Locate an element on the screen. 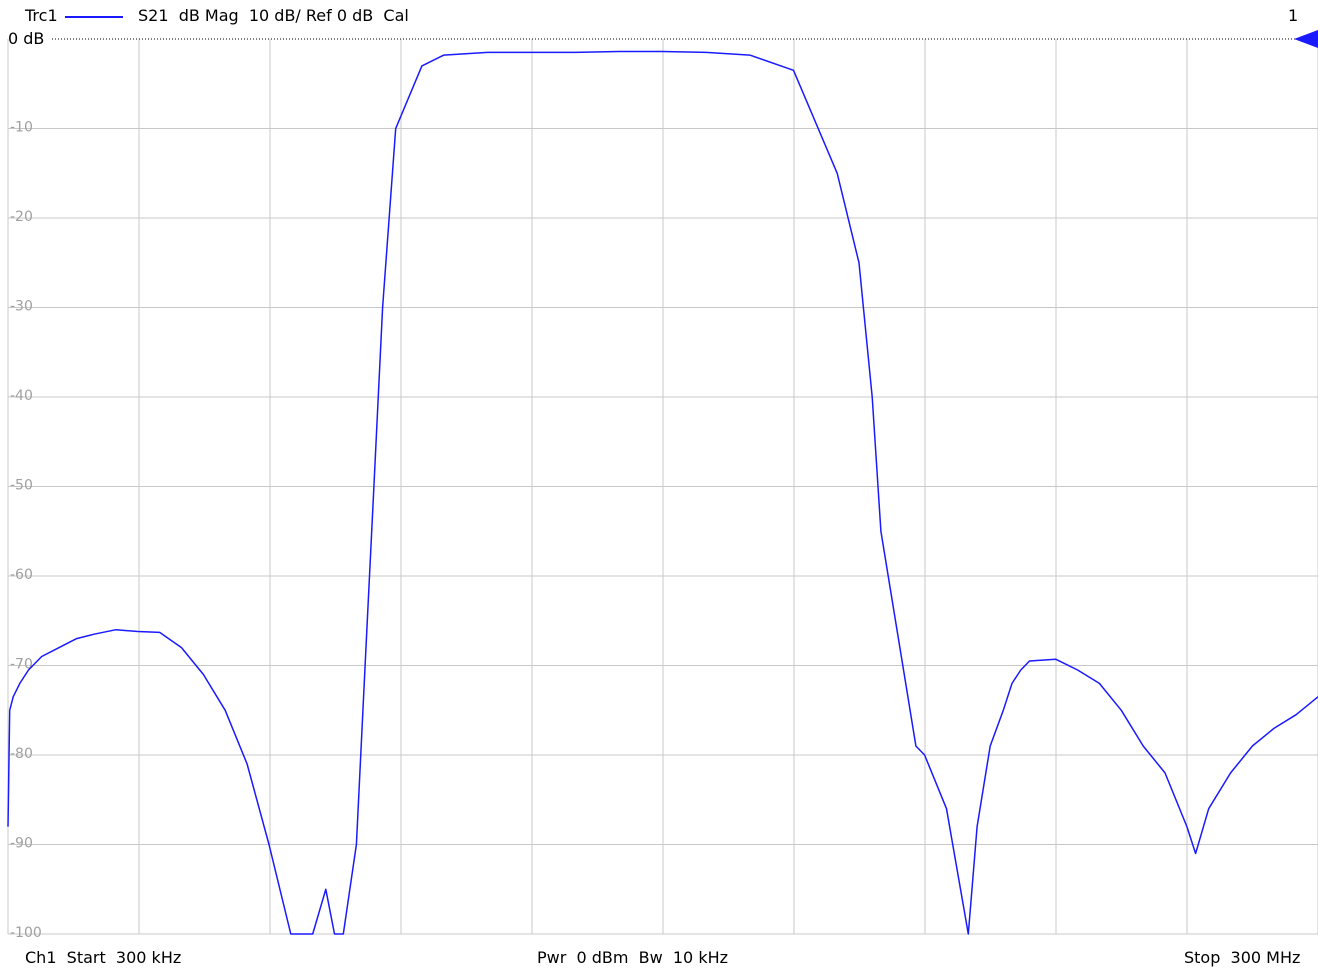 The height and width of the screenshot is (969, 1318). y-tick-label: -40 is located at coordinates (21, 396).